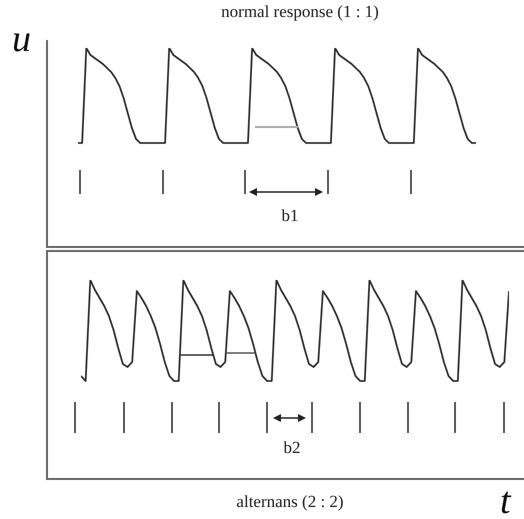  Describe the element at coordinates (21, 39) in the screenshot. I see `y-axis-title: u` at that location.